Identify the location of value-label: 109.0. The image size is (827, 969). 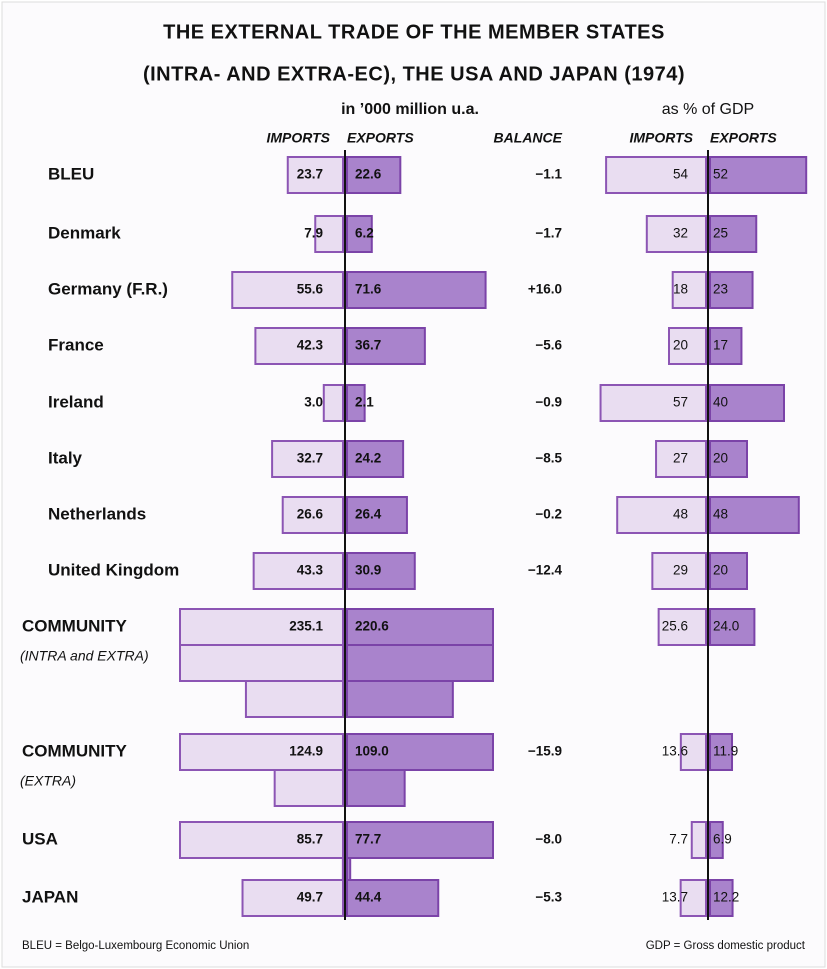
(372, 751).